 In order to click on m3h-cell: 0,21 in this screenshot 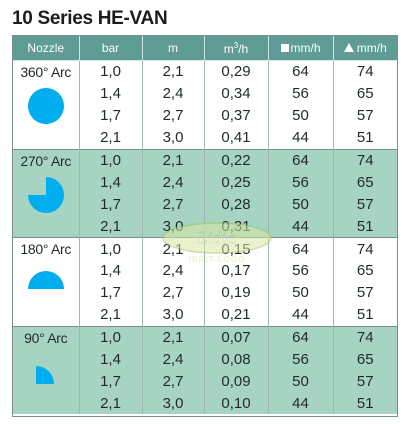, I will do `click(236, 315)`.